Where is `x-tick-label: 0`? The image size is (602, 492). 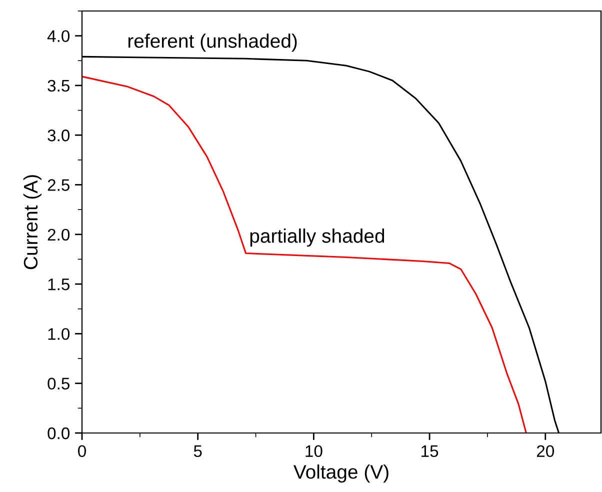
x-tick-label: 0 is located at coordinates (82, 451).